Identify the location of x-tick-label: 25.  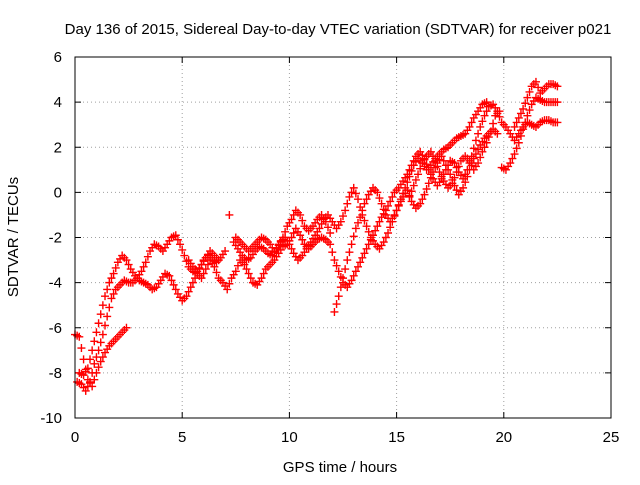
(611, 437).